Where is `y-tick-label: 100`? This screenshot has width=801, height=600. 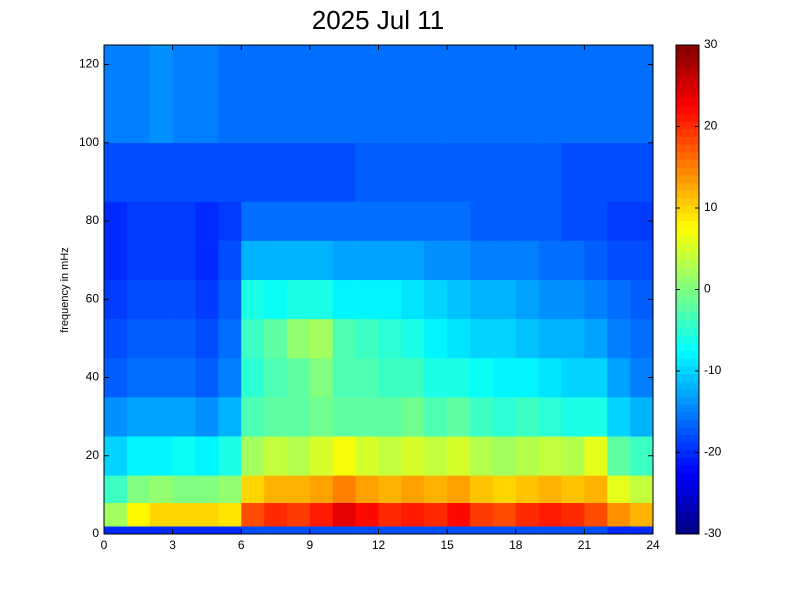 y-tick-label: 100 is located at coordinates (89, 142).